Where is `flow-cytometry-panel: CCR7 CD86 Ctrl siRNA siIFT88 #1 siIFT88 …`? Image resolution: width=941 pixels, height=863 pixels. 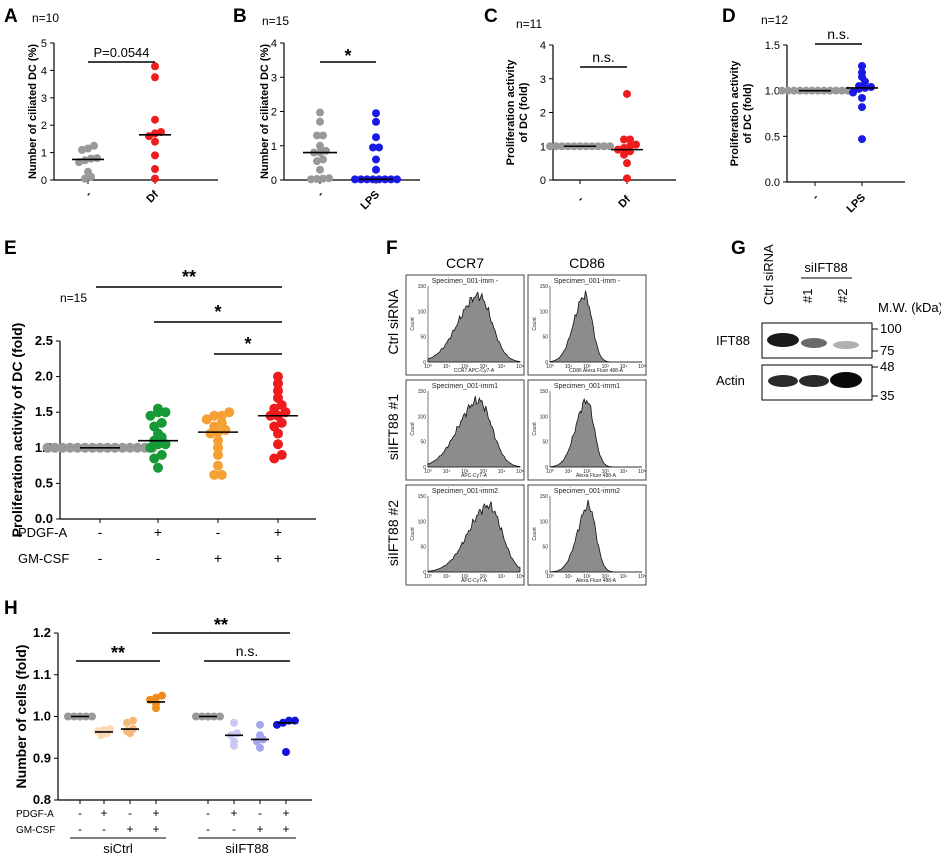 flow-cytometry-panel: CCR7 CD86 Ctrl siRNA siIFT88 #1 siIFT88 … is located at coordinates (516, 420).